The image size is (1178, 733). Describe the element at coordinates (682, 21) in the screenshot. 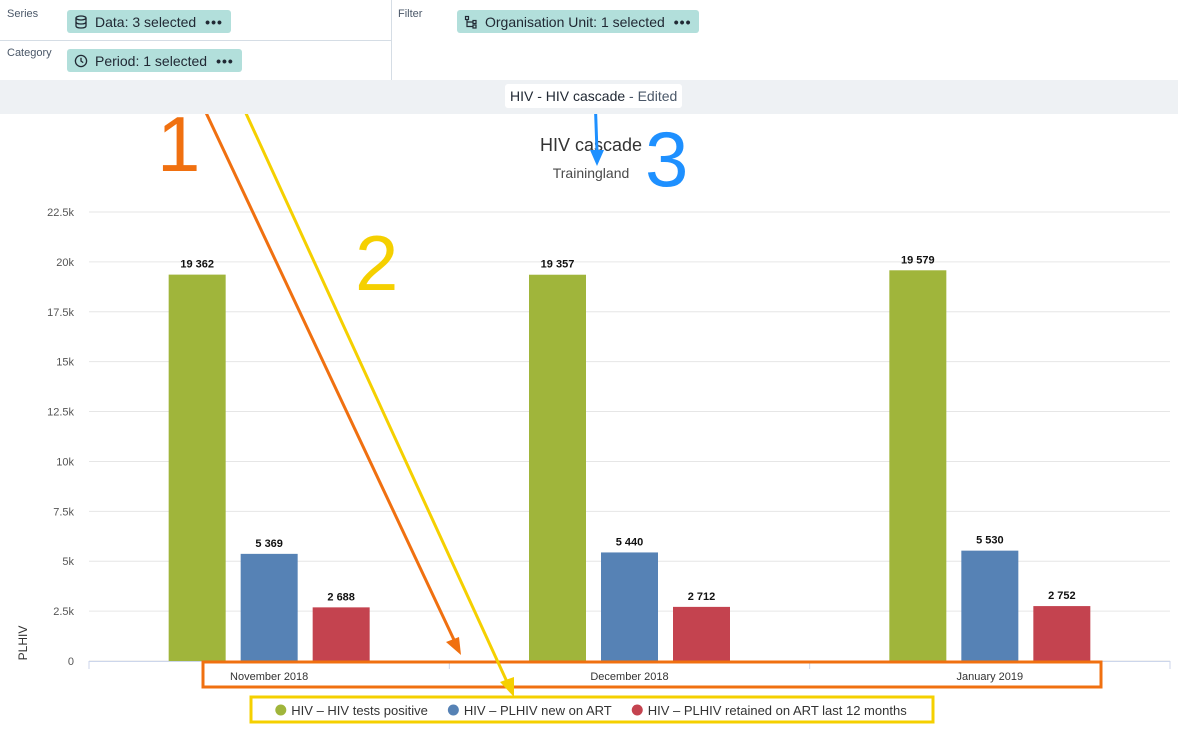

I see `org-unit-chip-more-icon: •••` at that location.